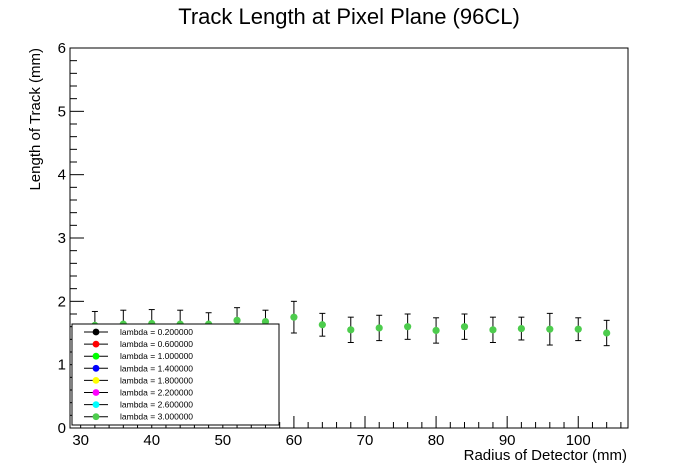 This screenshot has width=698, height=476. I want to click on y-tick-label: 1, so click(62, 365).